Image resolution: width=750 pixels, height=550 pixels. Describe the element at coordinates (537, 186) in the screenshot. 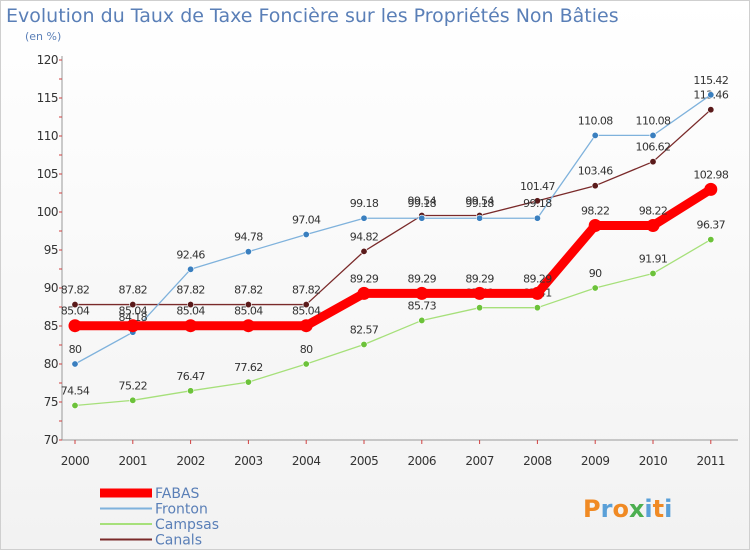

I see `data-label: 101.47` at that location.